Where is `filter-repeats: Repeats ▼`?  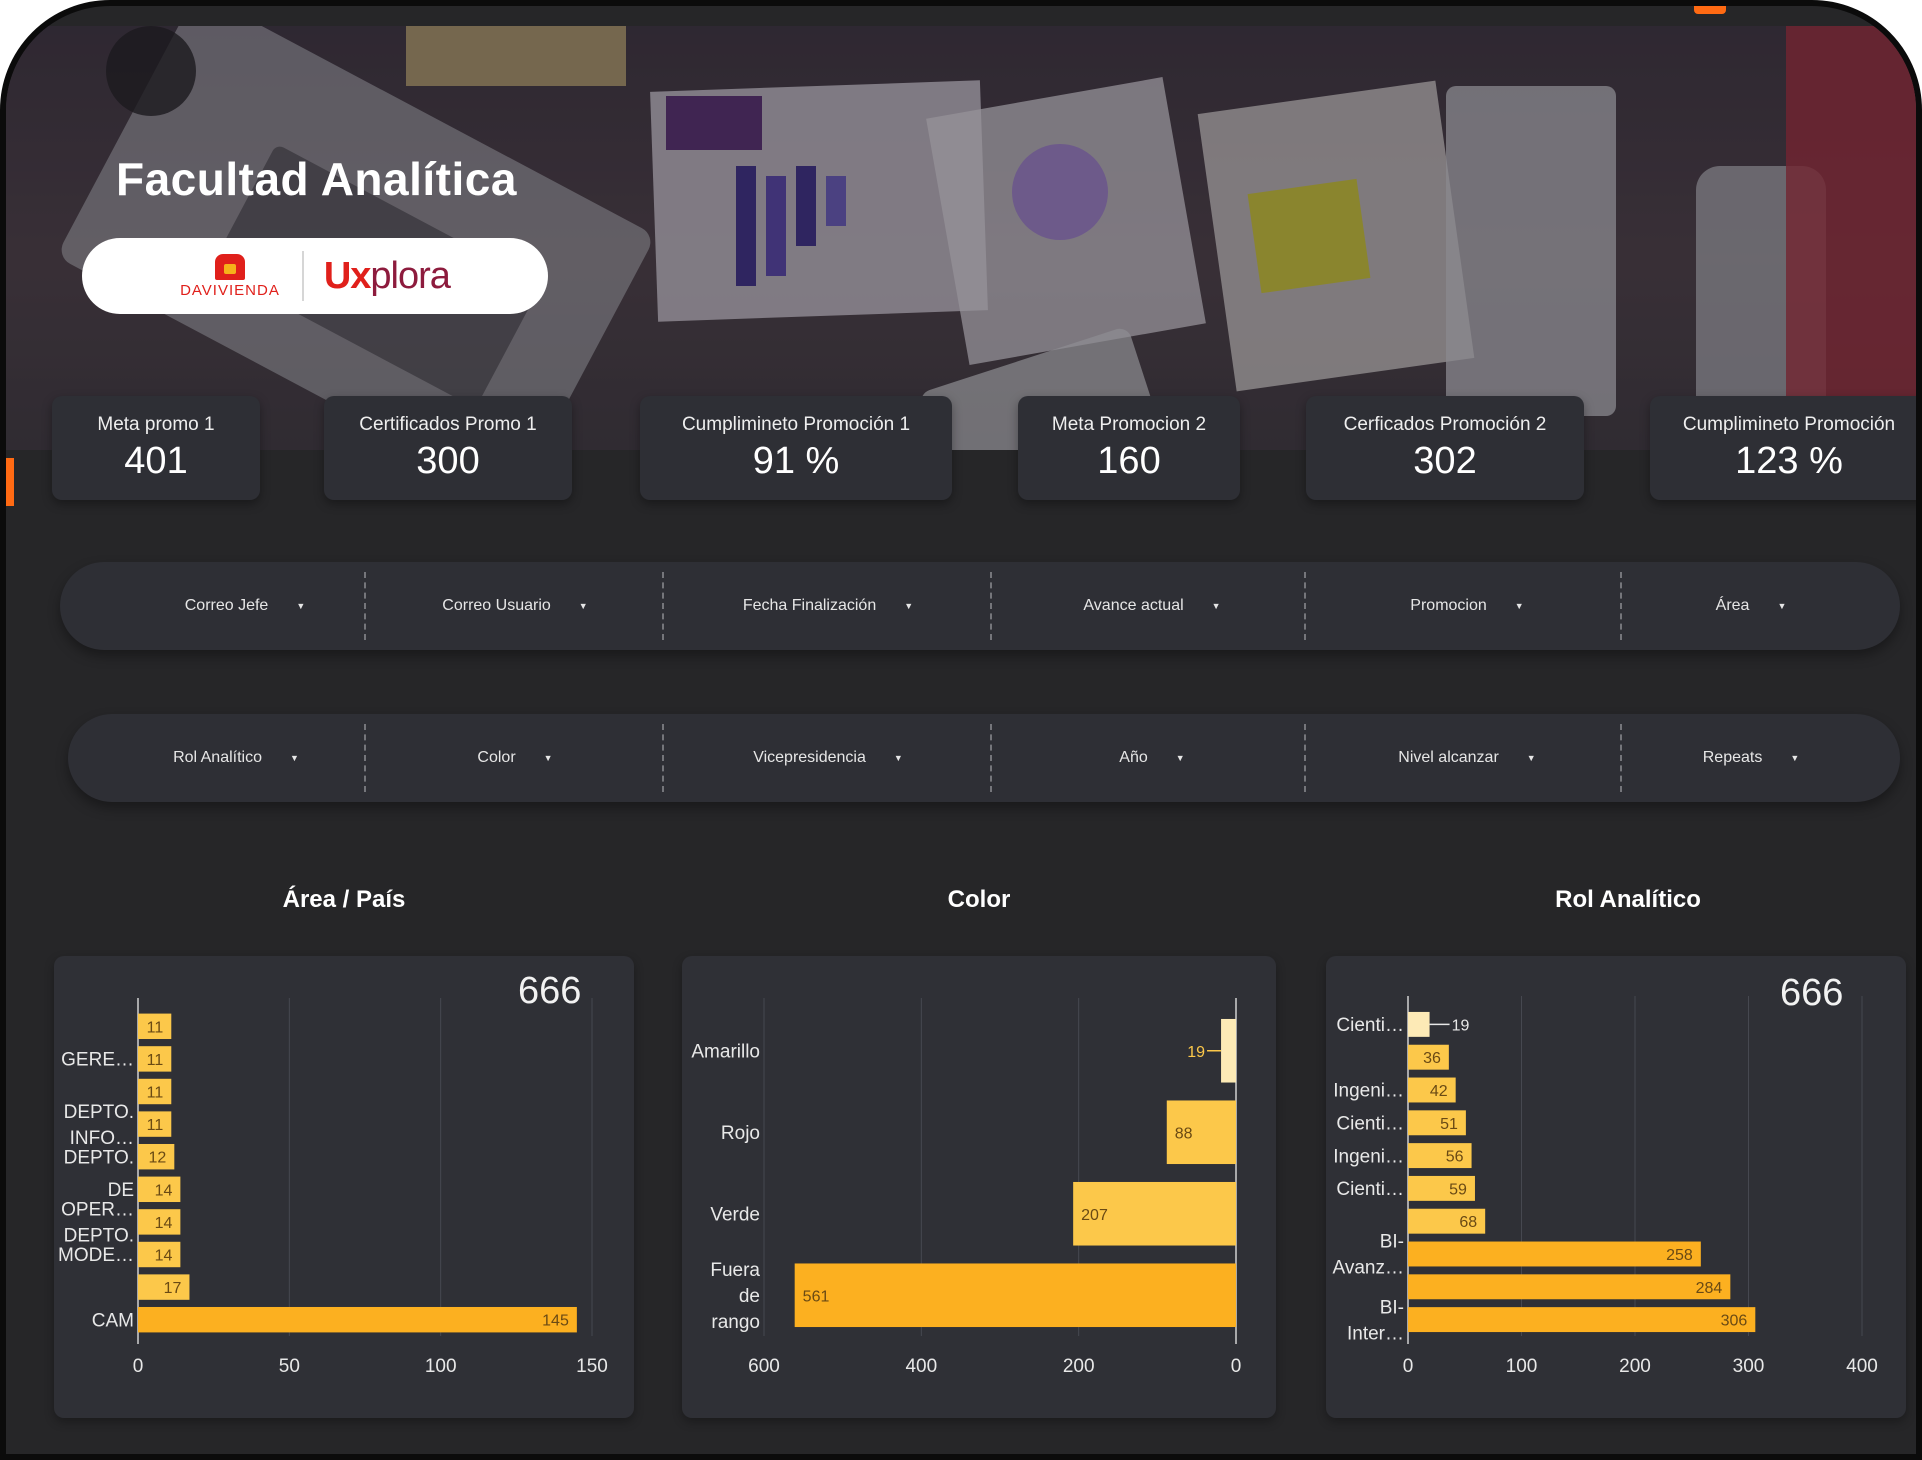 filter-repeats: Repeats ▼ is located at coordinates (1751, 758).